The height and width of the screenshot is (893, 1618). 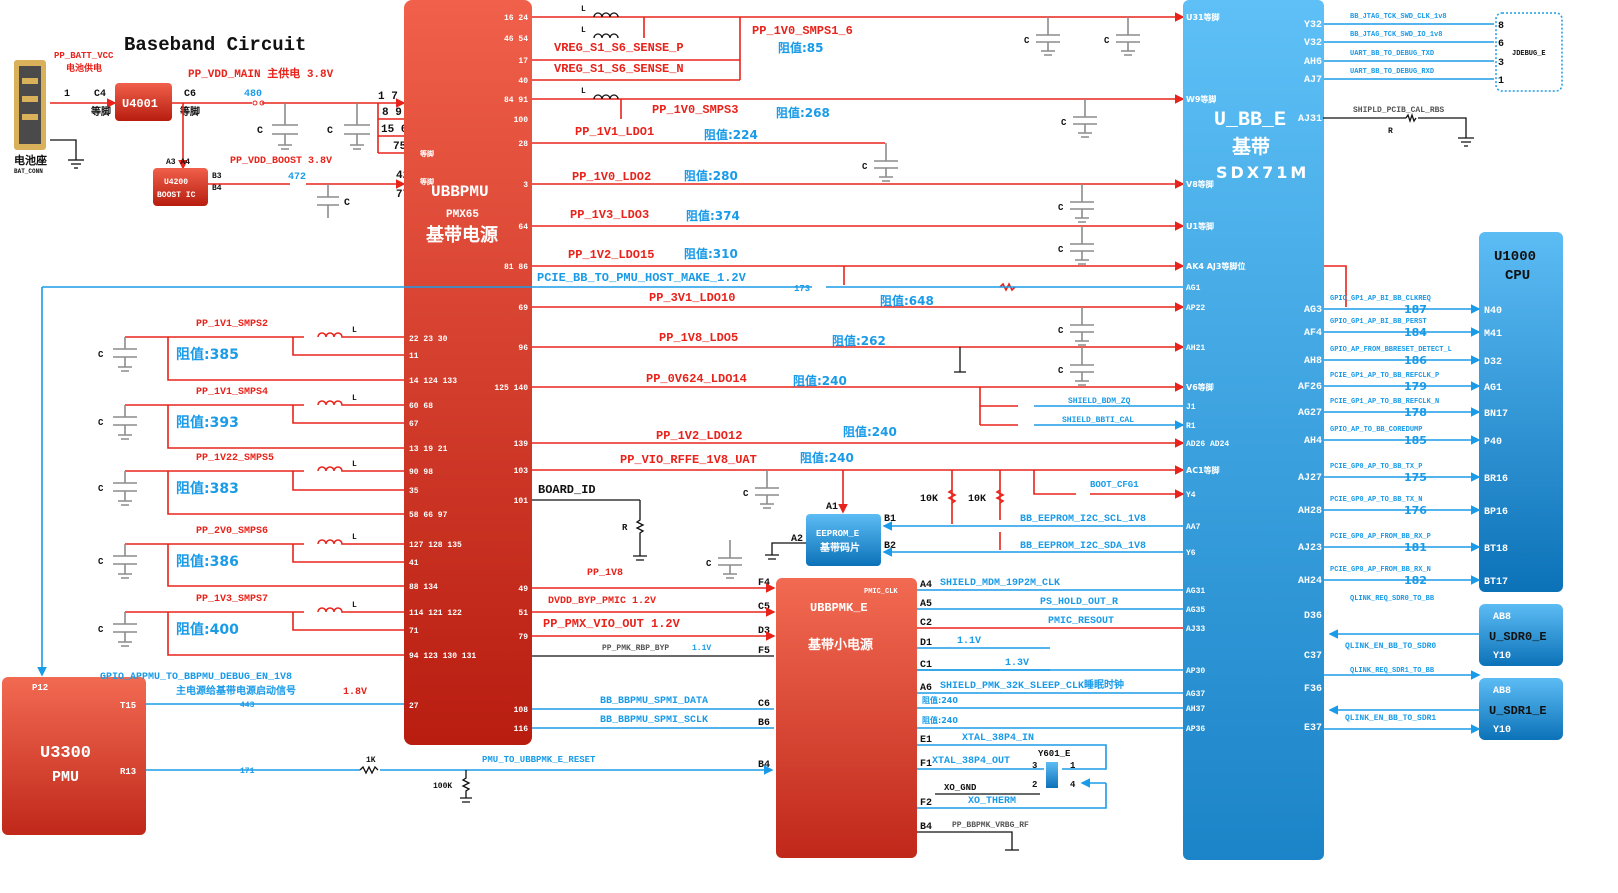 I want to click on eeprom-sda-net: BB_EEPROM_I2C_SDA_1V8, so click(x=1083, y=546).